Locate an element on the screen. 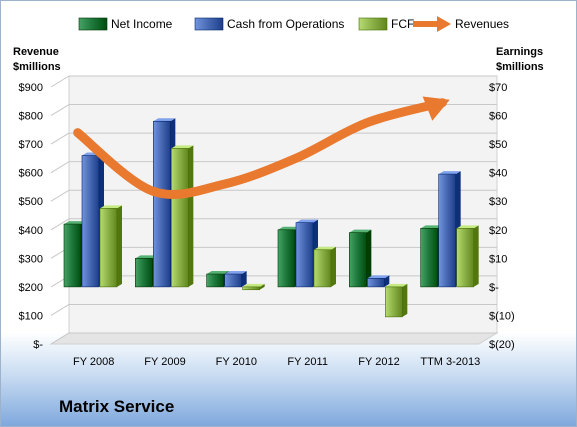  category-label: FY 2012 is located at coordinates (378, 362).